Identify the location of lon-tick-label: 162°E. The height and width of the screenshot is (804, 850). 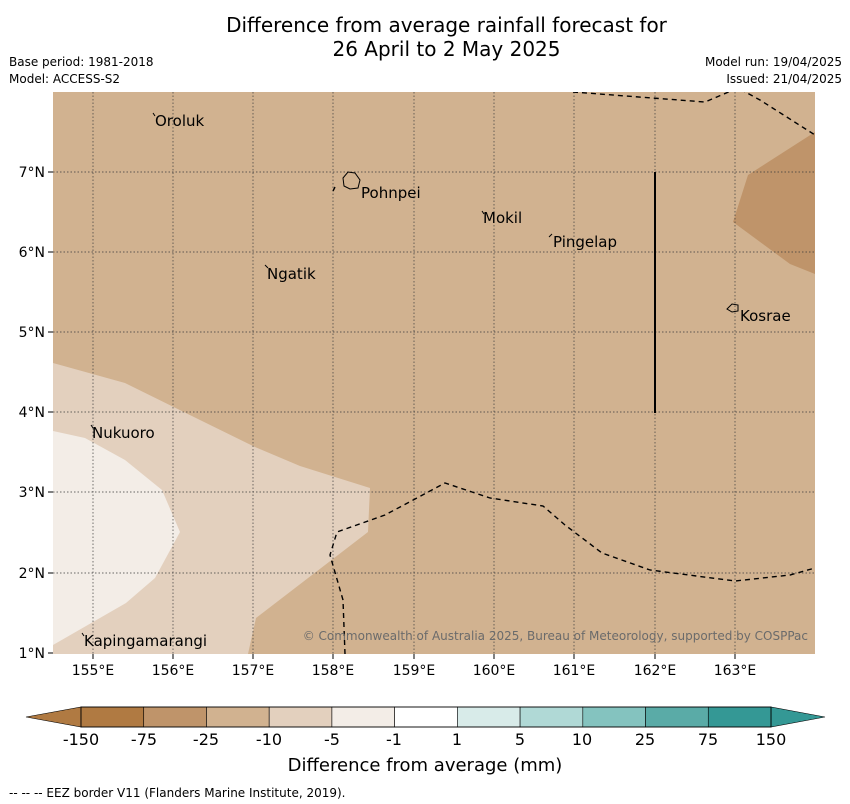
(655, 671).